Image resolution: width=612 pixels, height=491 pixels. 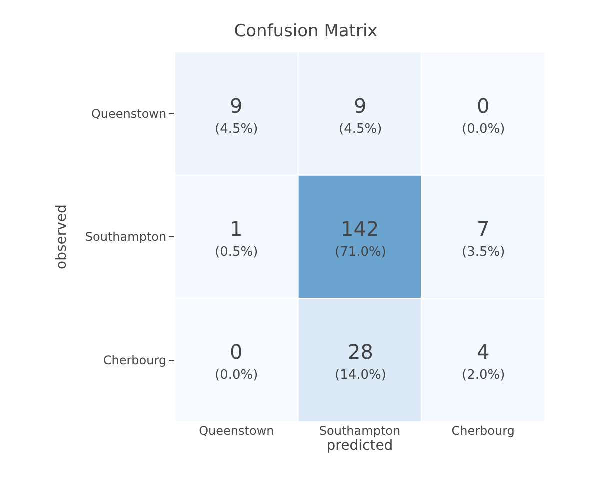 I want to click on annotation: (2.0%), so click(x=484, y=375).